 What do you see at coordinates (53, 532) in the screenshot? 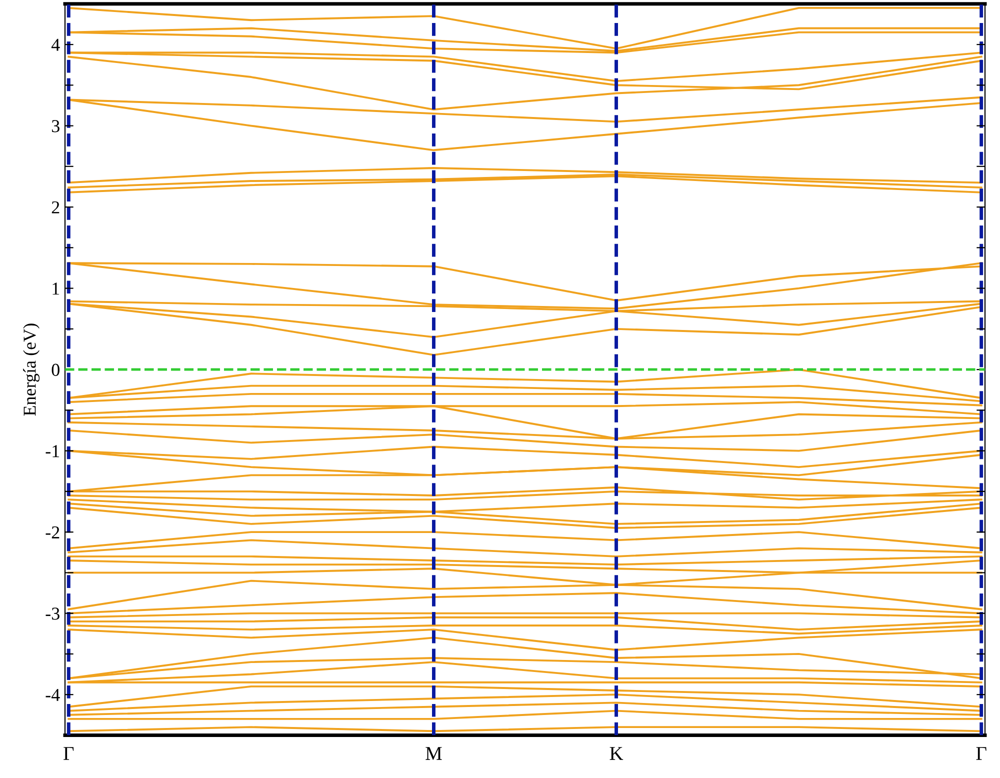
I see `y-tick-label: -2` at bounding box center [53, 532].